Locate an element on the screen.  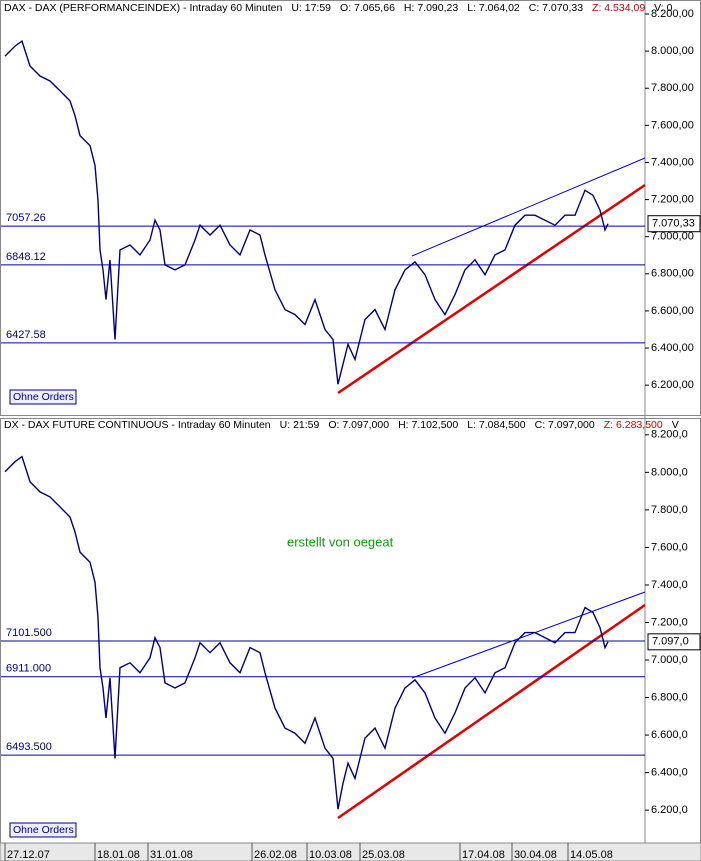
last-price-label: 7.097,0 is located at coordinates (670, 642).